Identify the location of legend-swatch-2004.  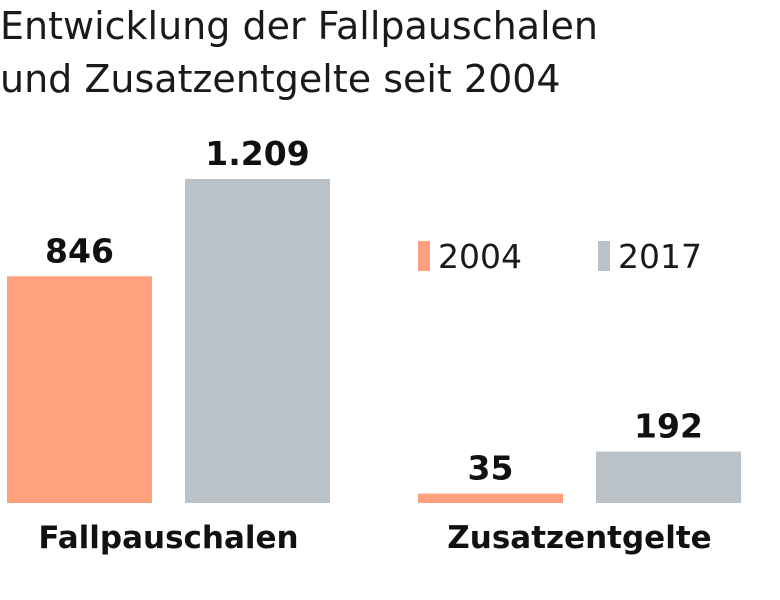
(424, 256).